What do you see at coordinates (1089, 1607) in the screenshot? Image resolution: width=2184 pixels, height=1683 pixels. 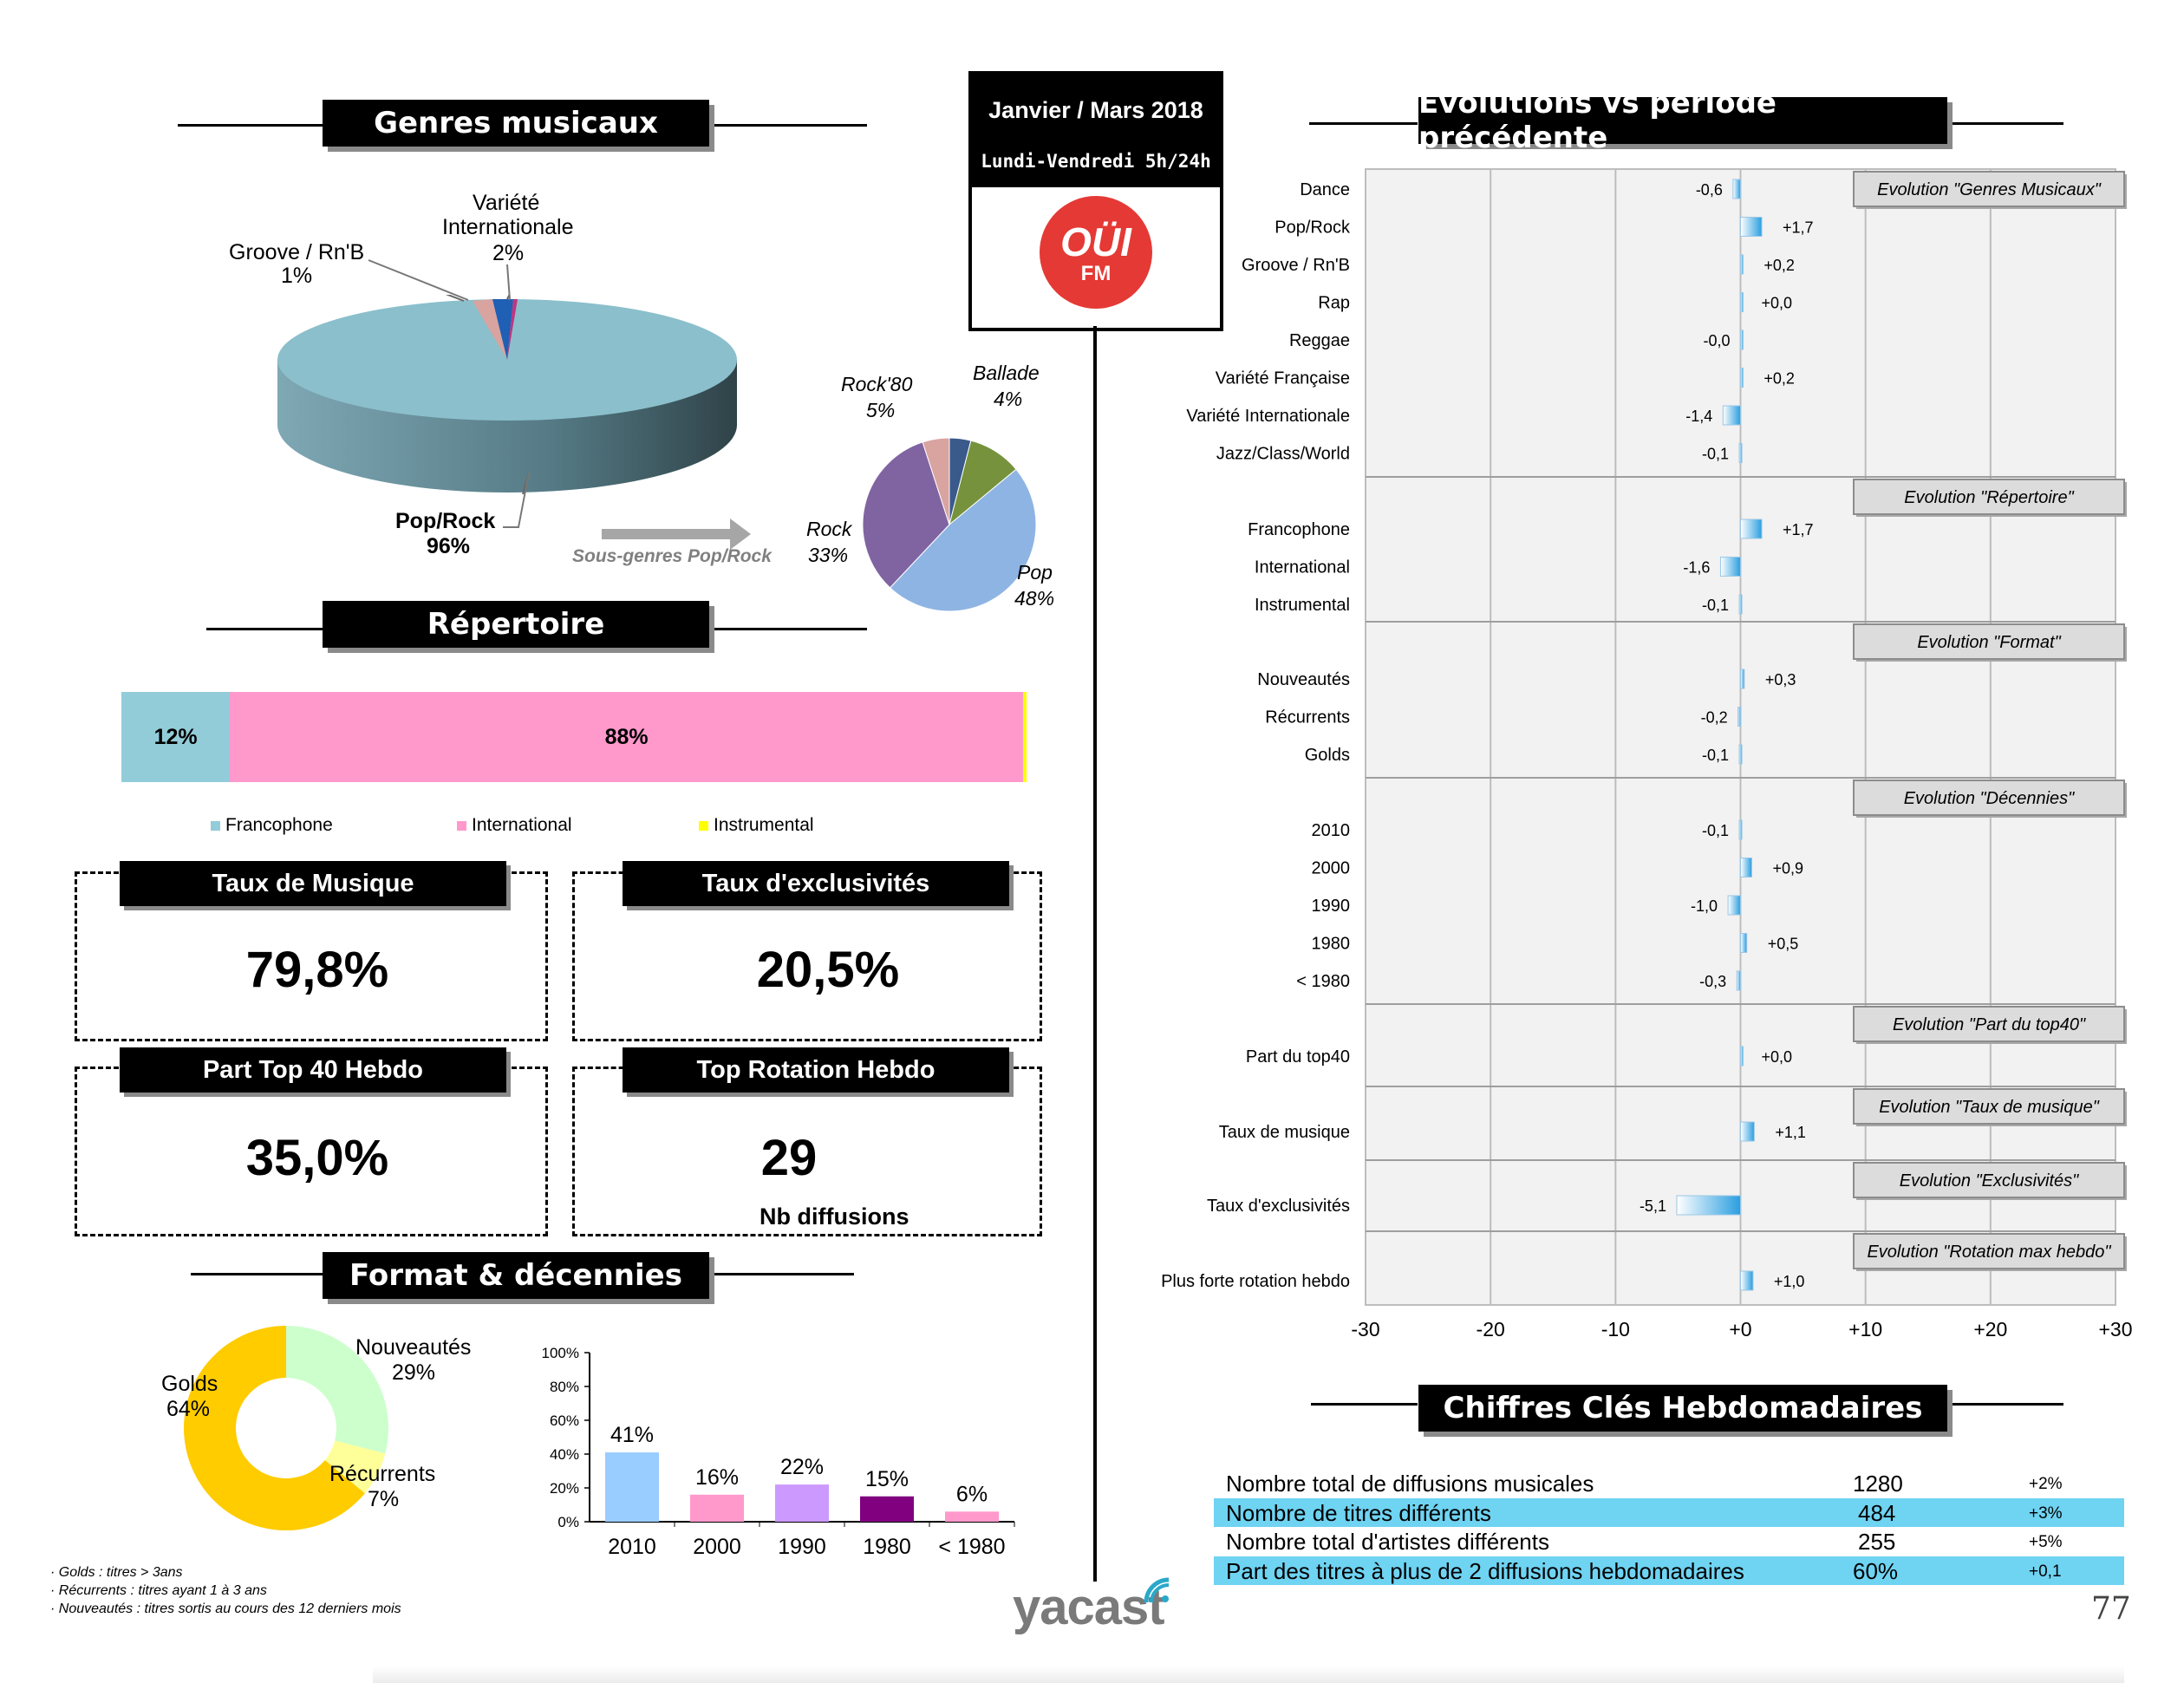 I see `brand-logo: yacast` at bounding box center [1089, 1607].